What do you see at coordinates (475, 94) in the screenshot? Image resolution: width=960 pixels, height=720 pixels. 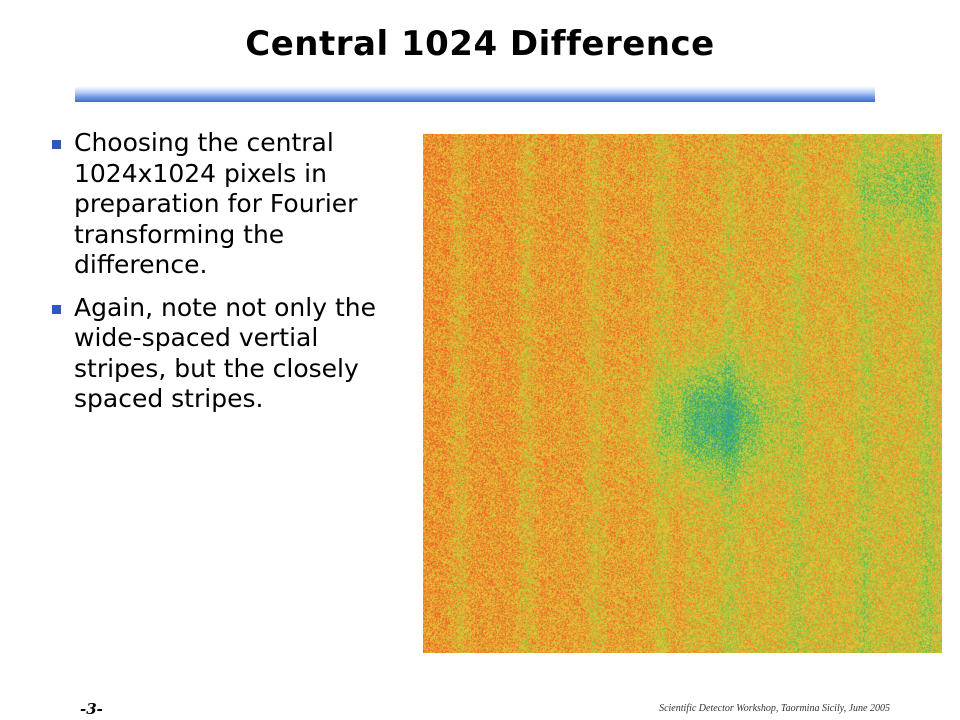 I see `title-underline-bar` at bounding box center [475, 94].